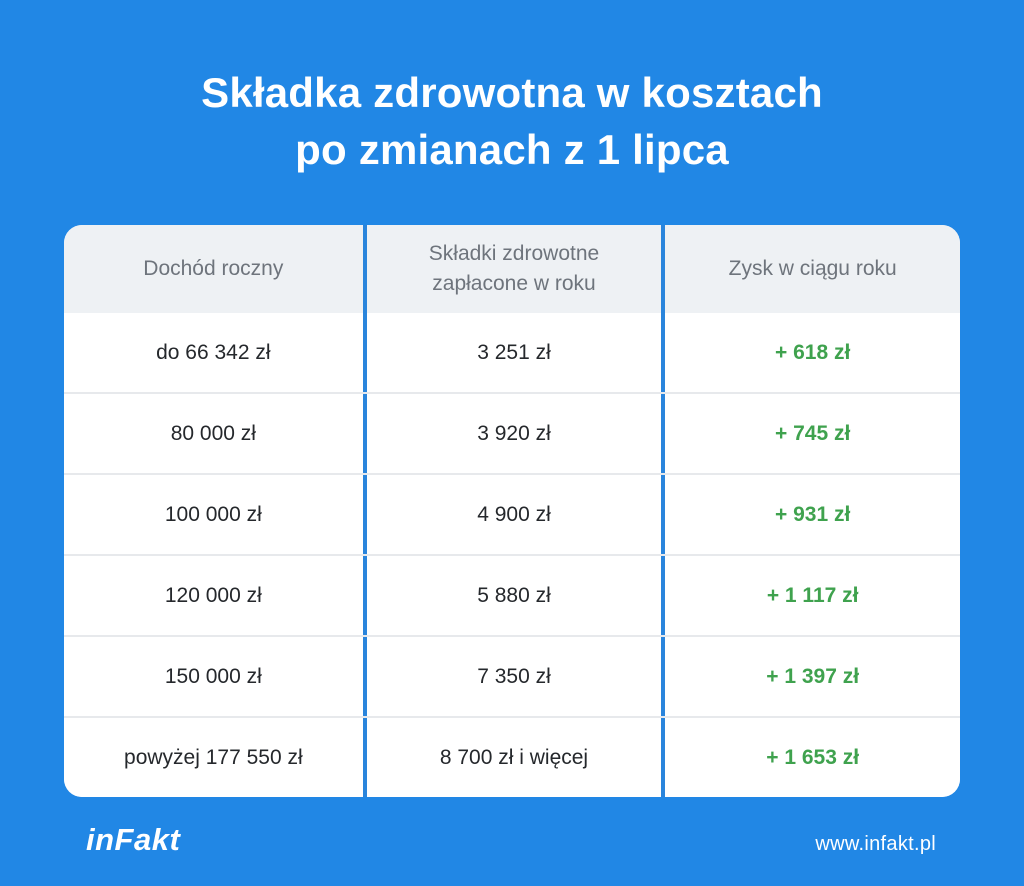  I want to click on table-row: do 66 342 zł 3 251 zł + 618 zł, so click(512, 352).